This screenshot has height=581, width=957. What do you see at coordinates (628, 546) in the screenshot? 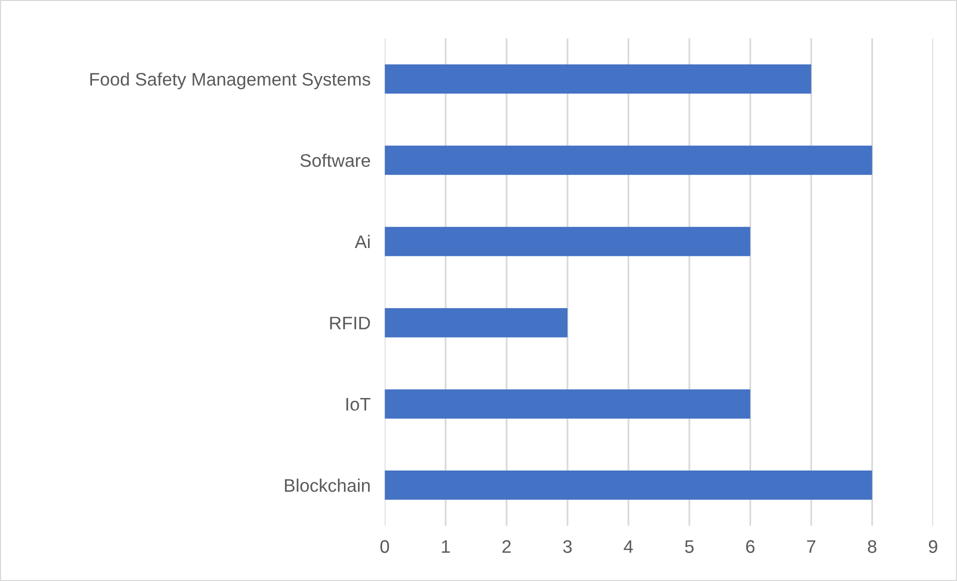
I see `x-tick-label: 4` at bounding box center [628, 546].